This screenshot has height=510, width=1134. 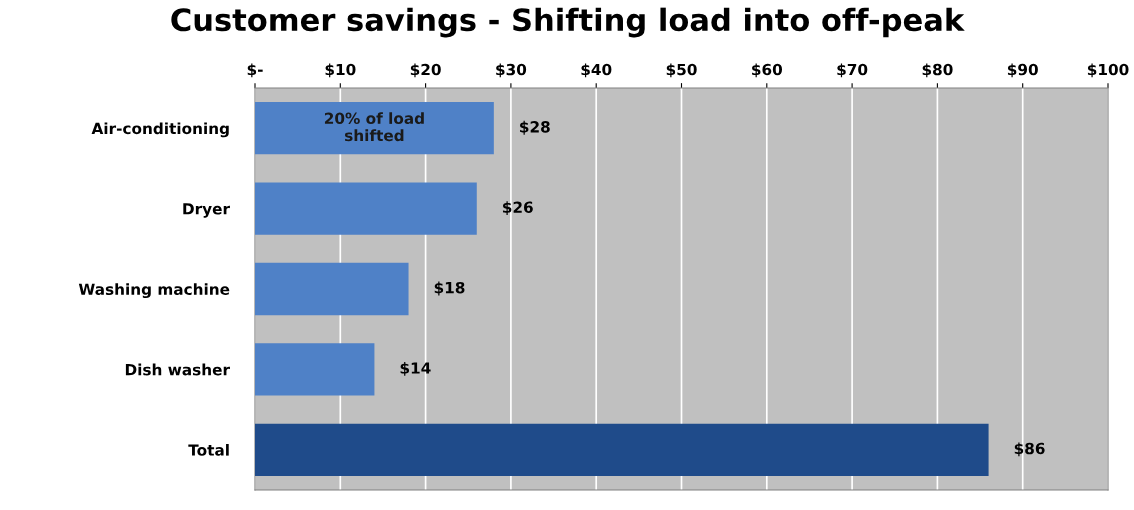 What do you see at coordinates (1108, 70) in the screenshot?
I see `x-tick-label: $100` at bounding box center [1108, 70].